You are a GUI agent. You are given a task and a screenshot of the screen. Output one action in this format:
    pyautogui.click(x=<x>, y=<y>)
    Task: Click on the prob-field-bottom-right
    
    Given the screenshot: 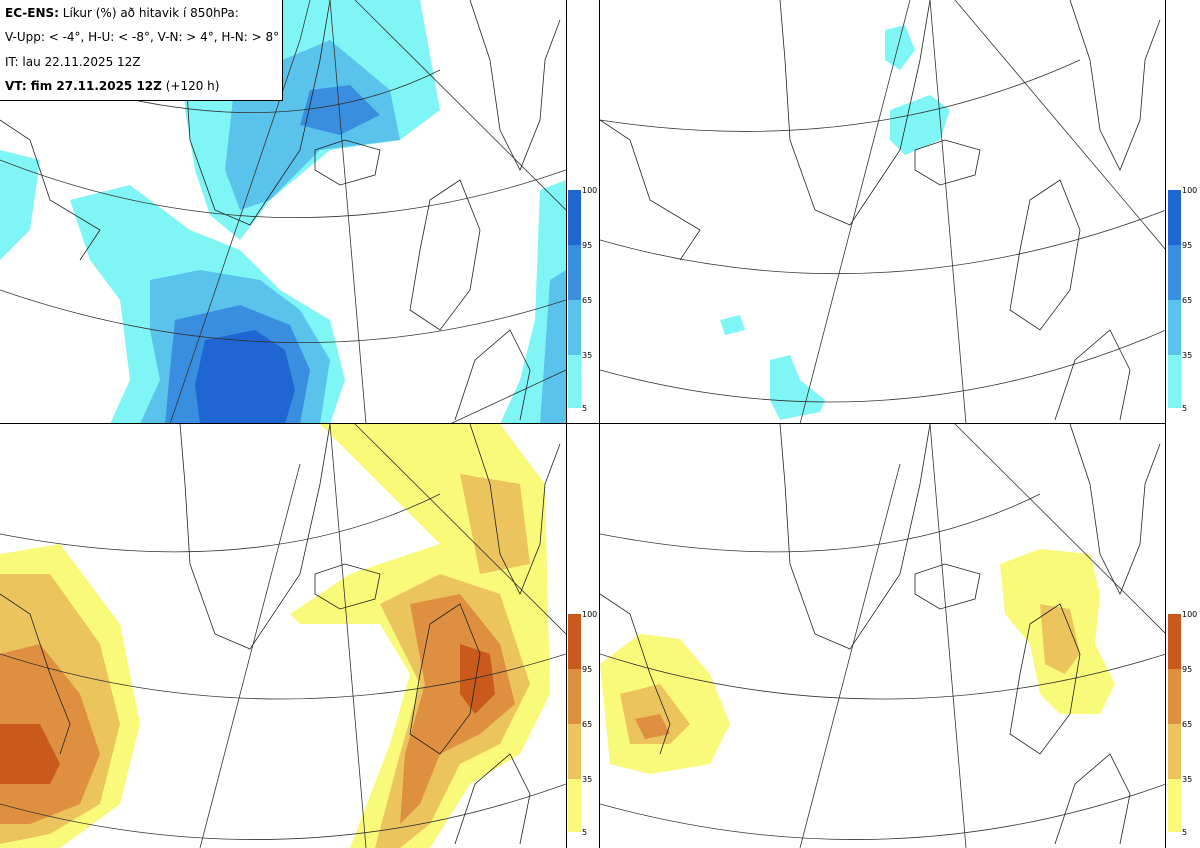 What is the action you would take?
    pyautogui.click(x=857, y=661)
    